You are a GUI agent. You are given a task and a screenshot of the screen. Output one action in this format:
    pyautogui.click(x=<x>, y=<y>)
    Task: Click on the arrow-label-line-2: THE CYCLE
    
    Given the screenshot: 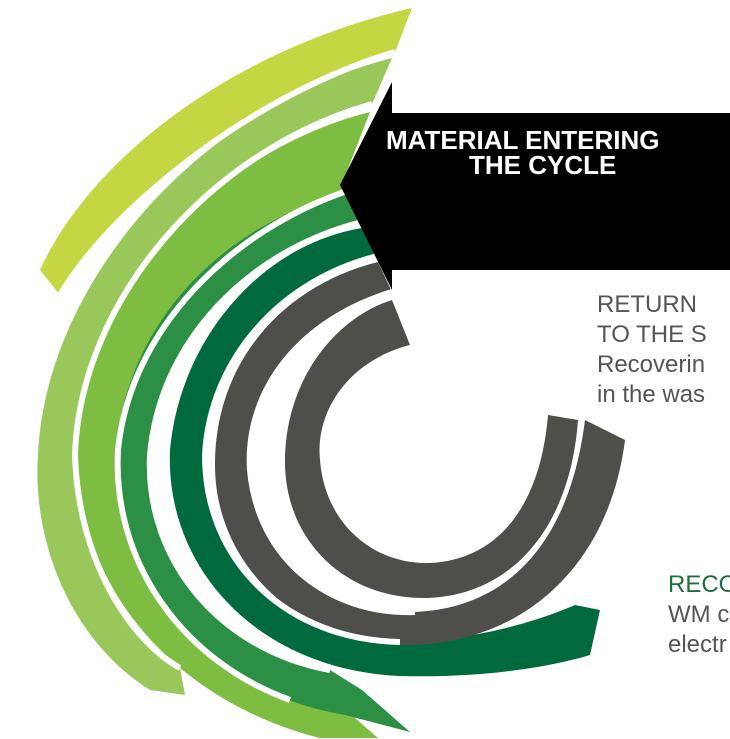 What is the action you would take?
    pyautogui.click(x=543, y=165)
    